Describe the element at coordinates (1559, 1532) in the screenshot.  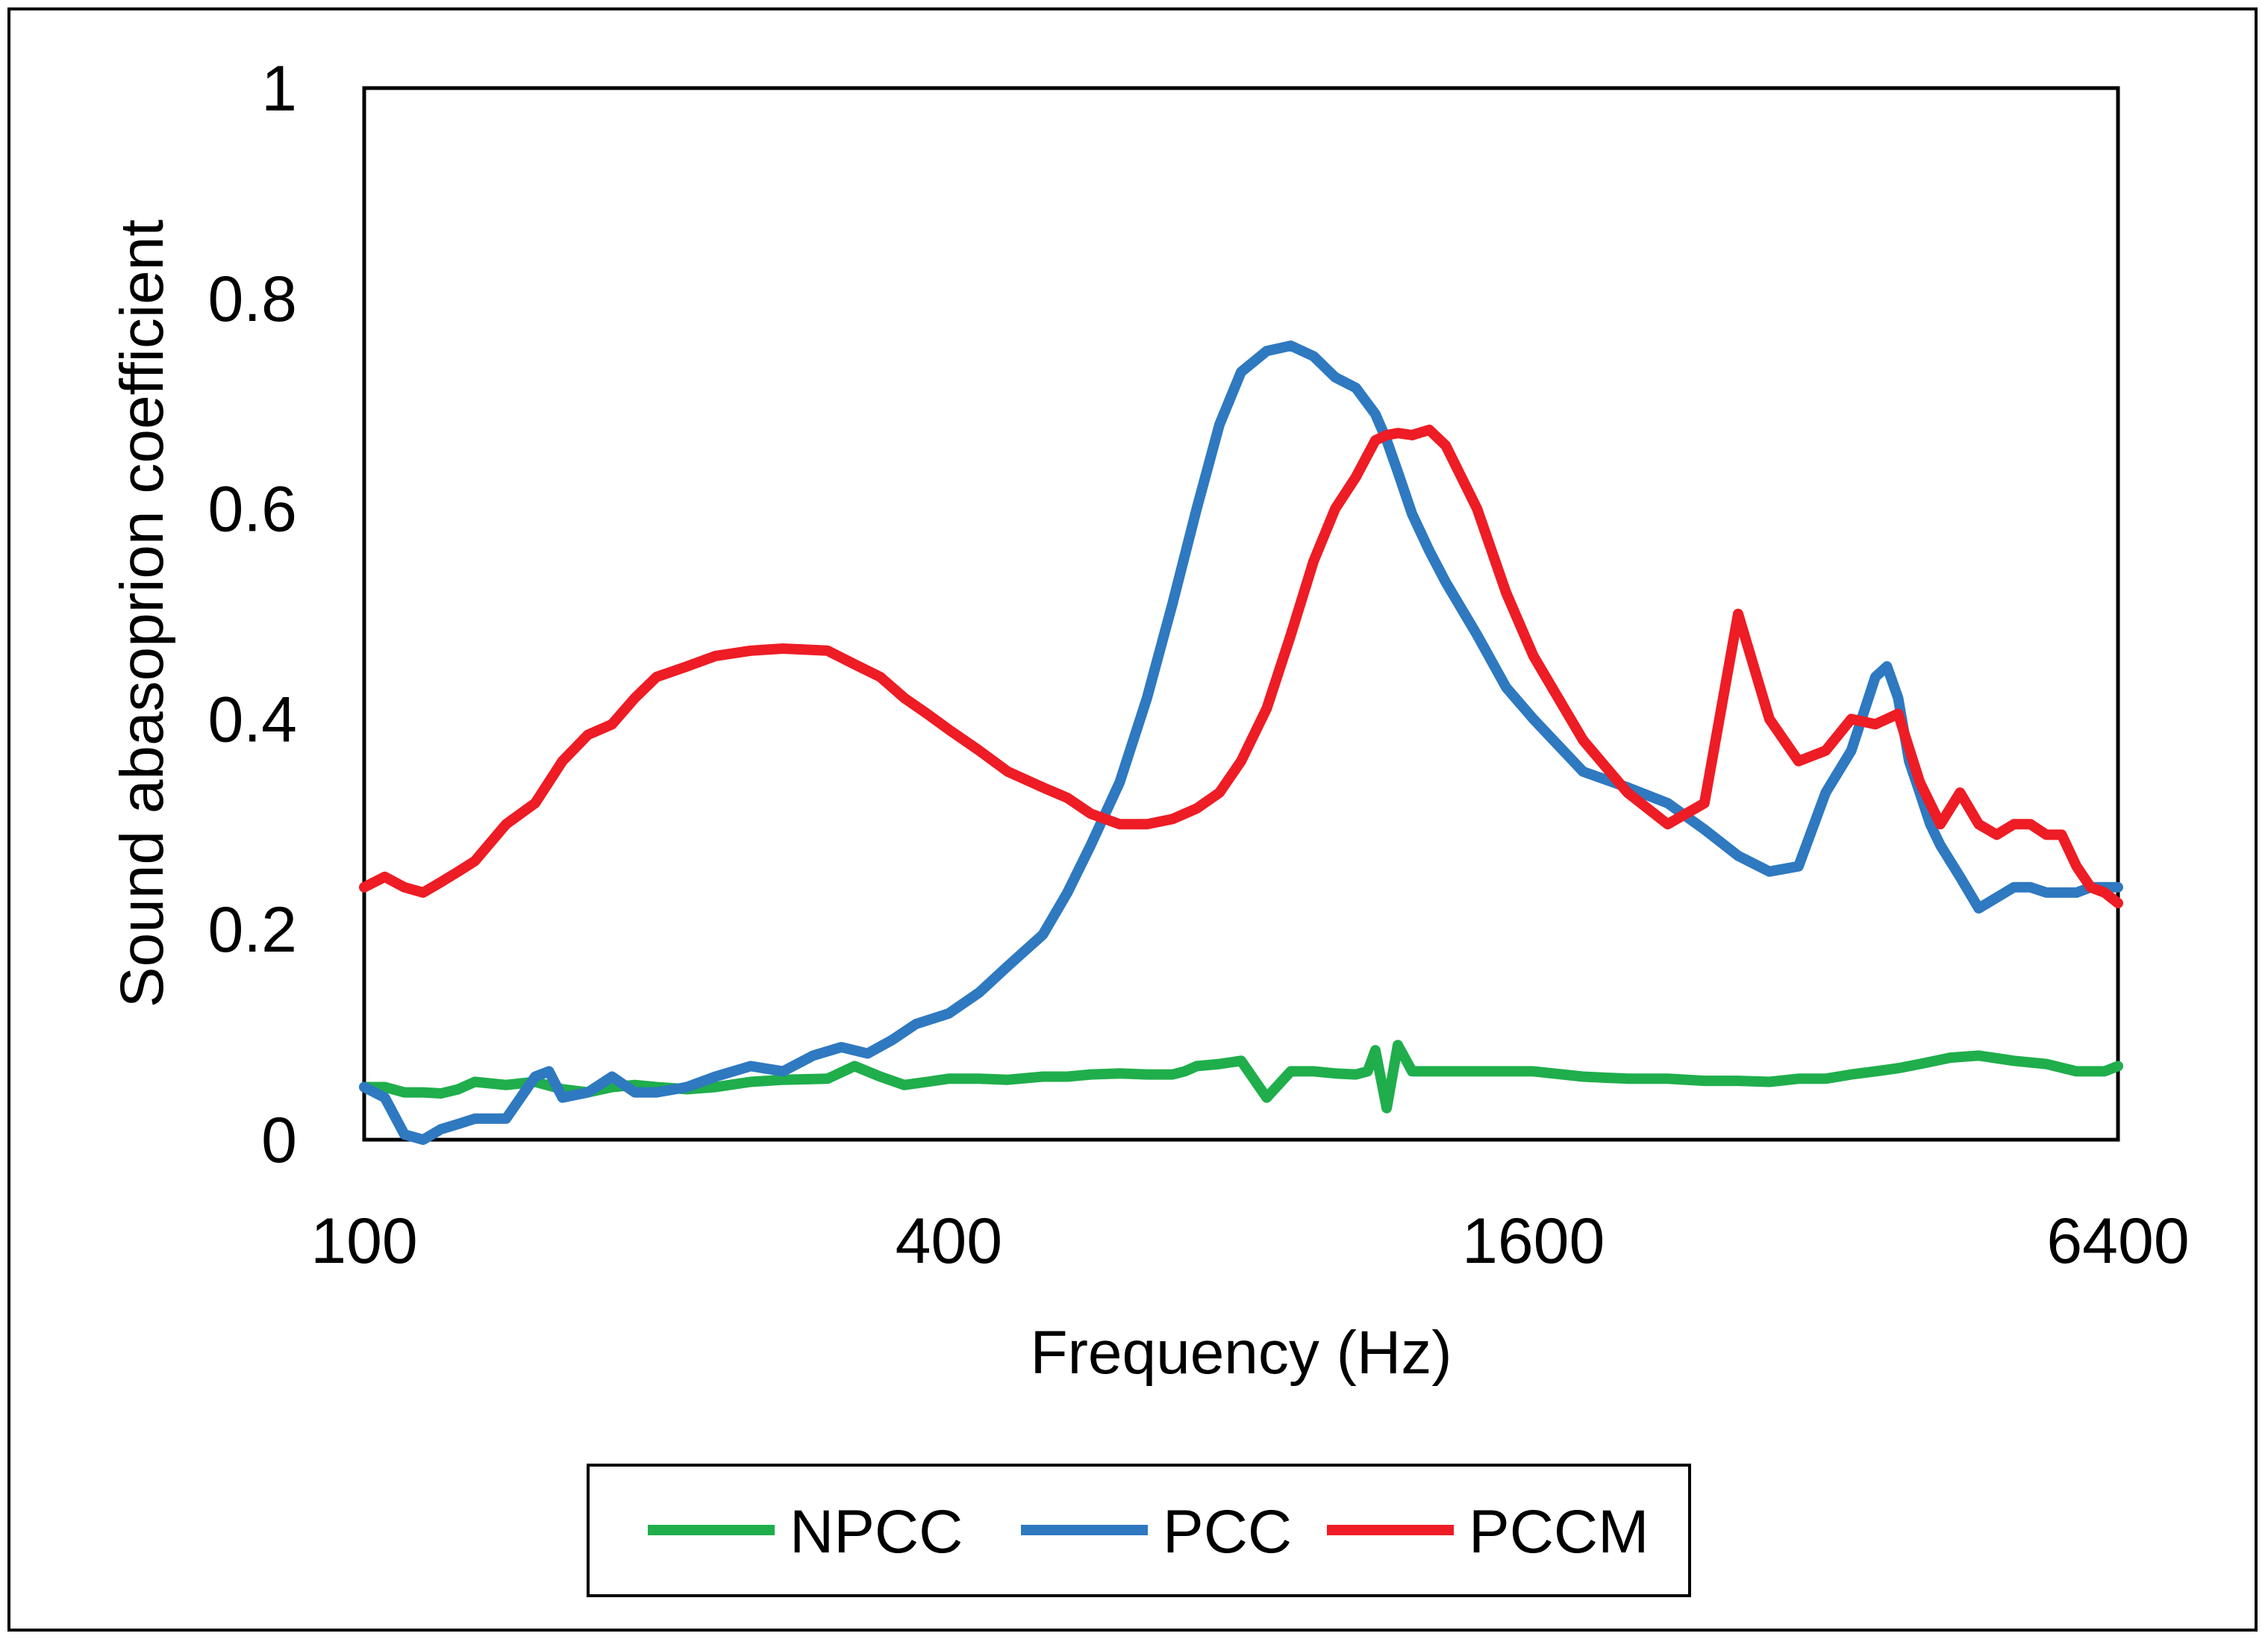
I see `legend-label-pccm: PCCM` at that location.